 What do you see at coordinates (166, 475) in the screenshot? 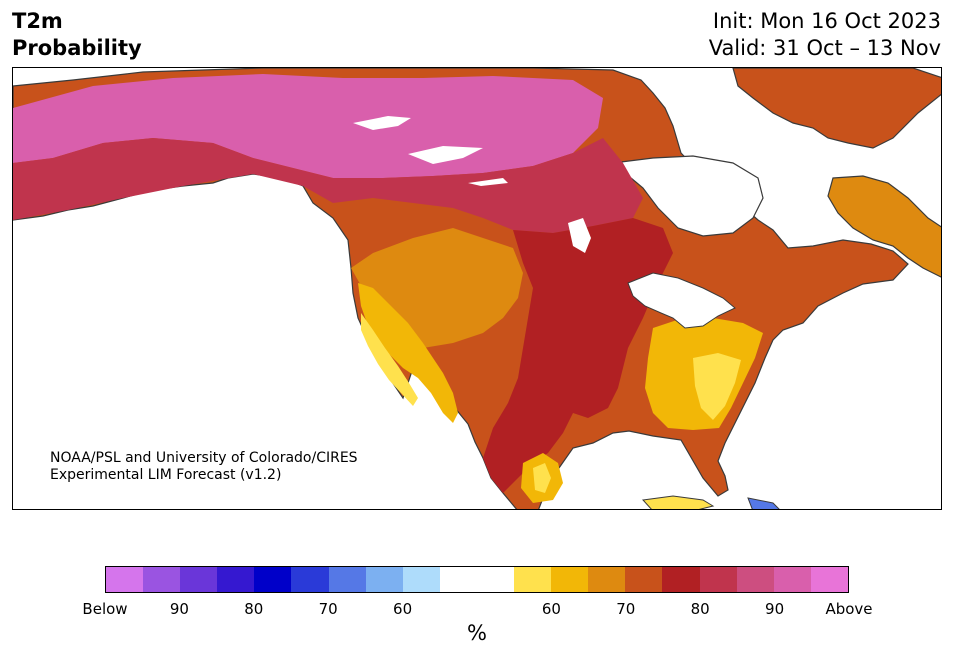
I see `credit-line-2: Experimental LIM Forecast (v1.2)` at bounding box center [166, 475].